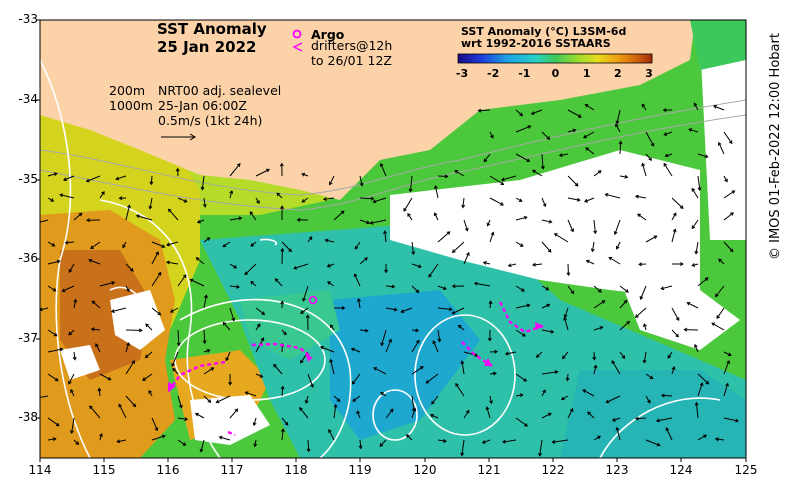 This screenshot has height=492, width=791. I want to click on drifters-legend-label: drifters@12h, so click(352, 45).